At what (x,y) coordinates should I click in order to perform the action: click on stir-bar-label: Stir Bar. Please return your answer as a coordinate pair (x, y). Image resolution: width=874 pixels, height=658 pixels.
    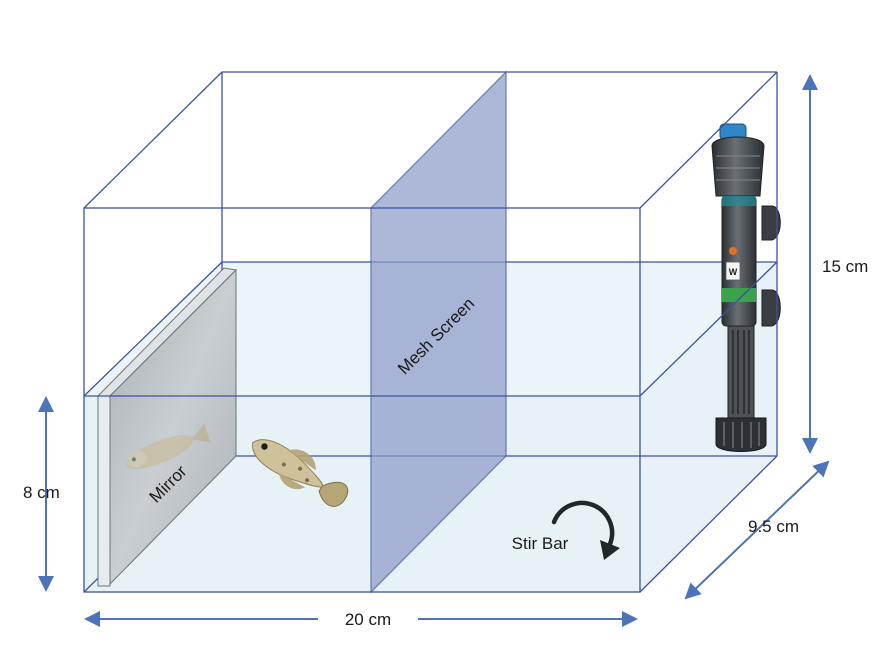
    Looking at the image, I should click on (540, 543).